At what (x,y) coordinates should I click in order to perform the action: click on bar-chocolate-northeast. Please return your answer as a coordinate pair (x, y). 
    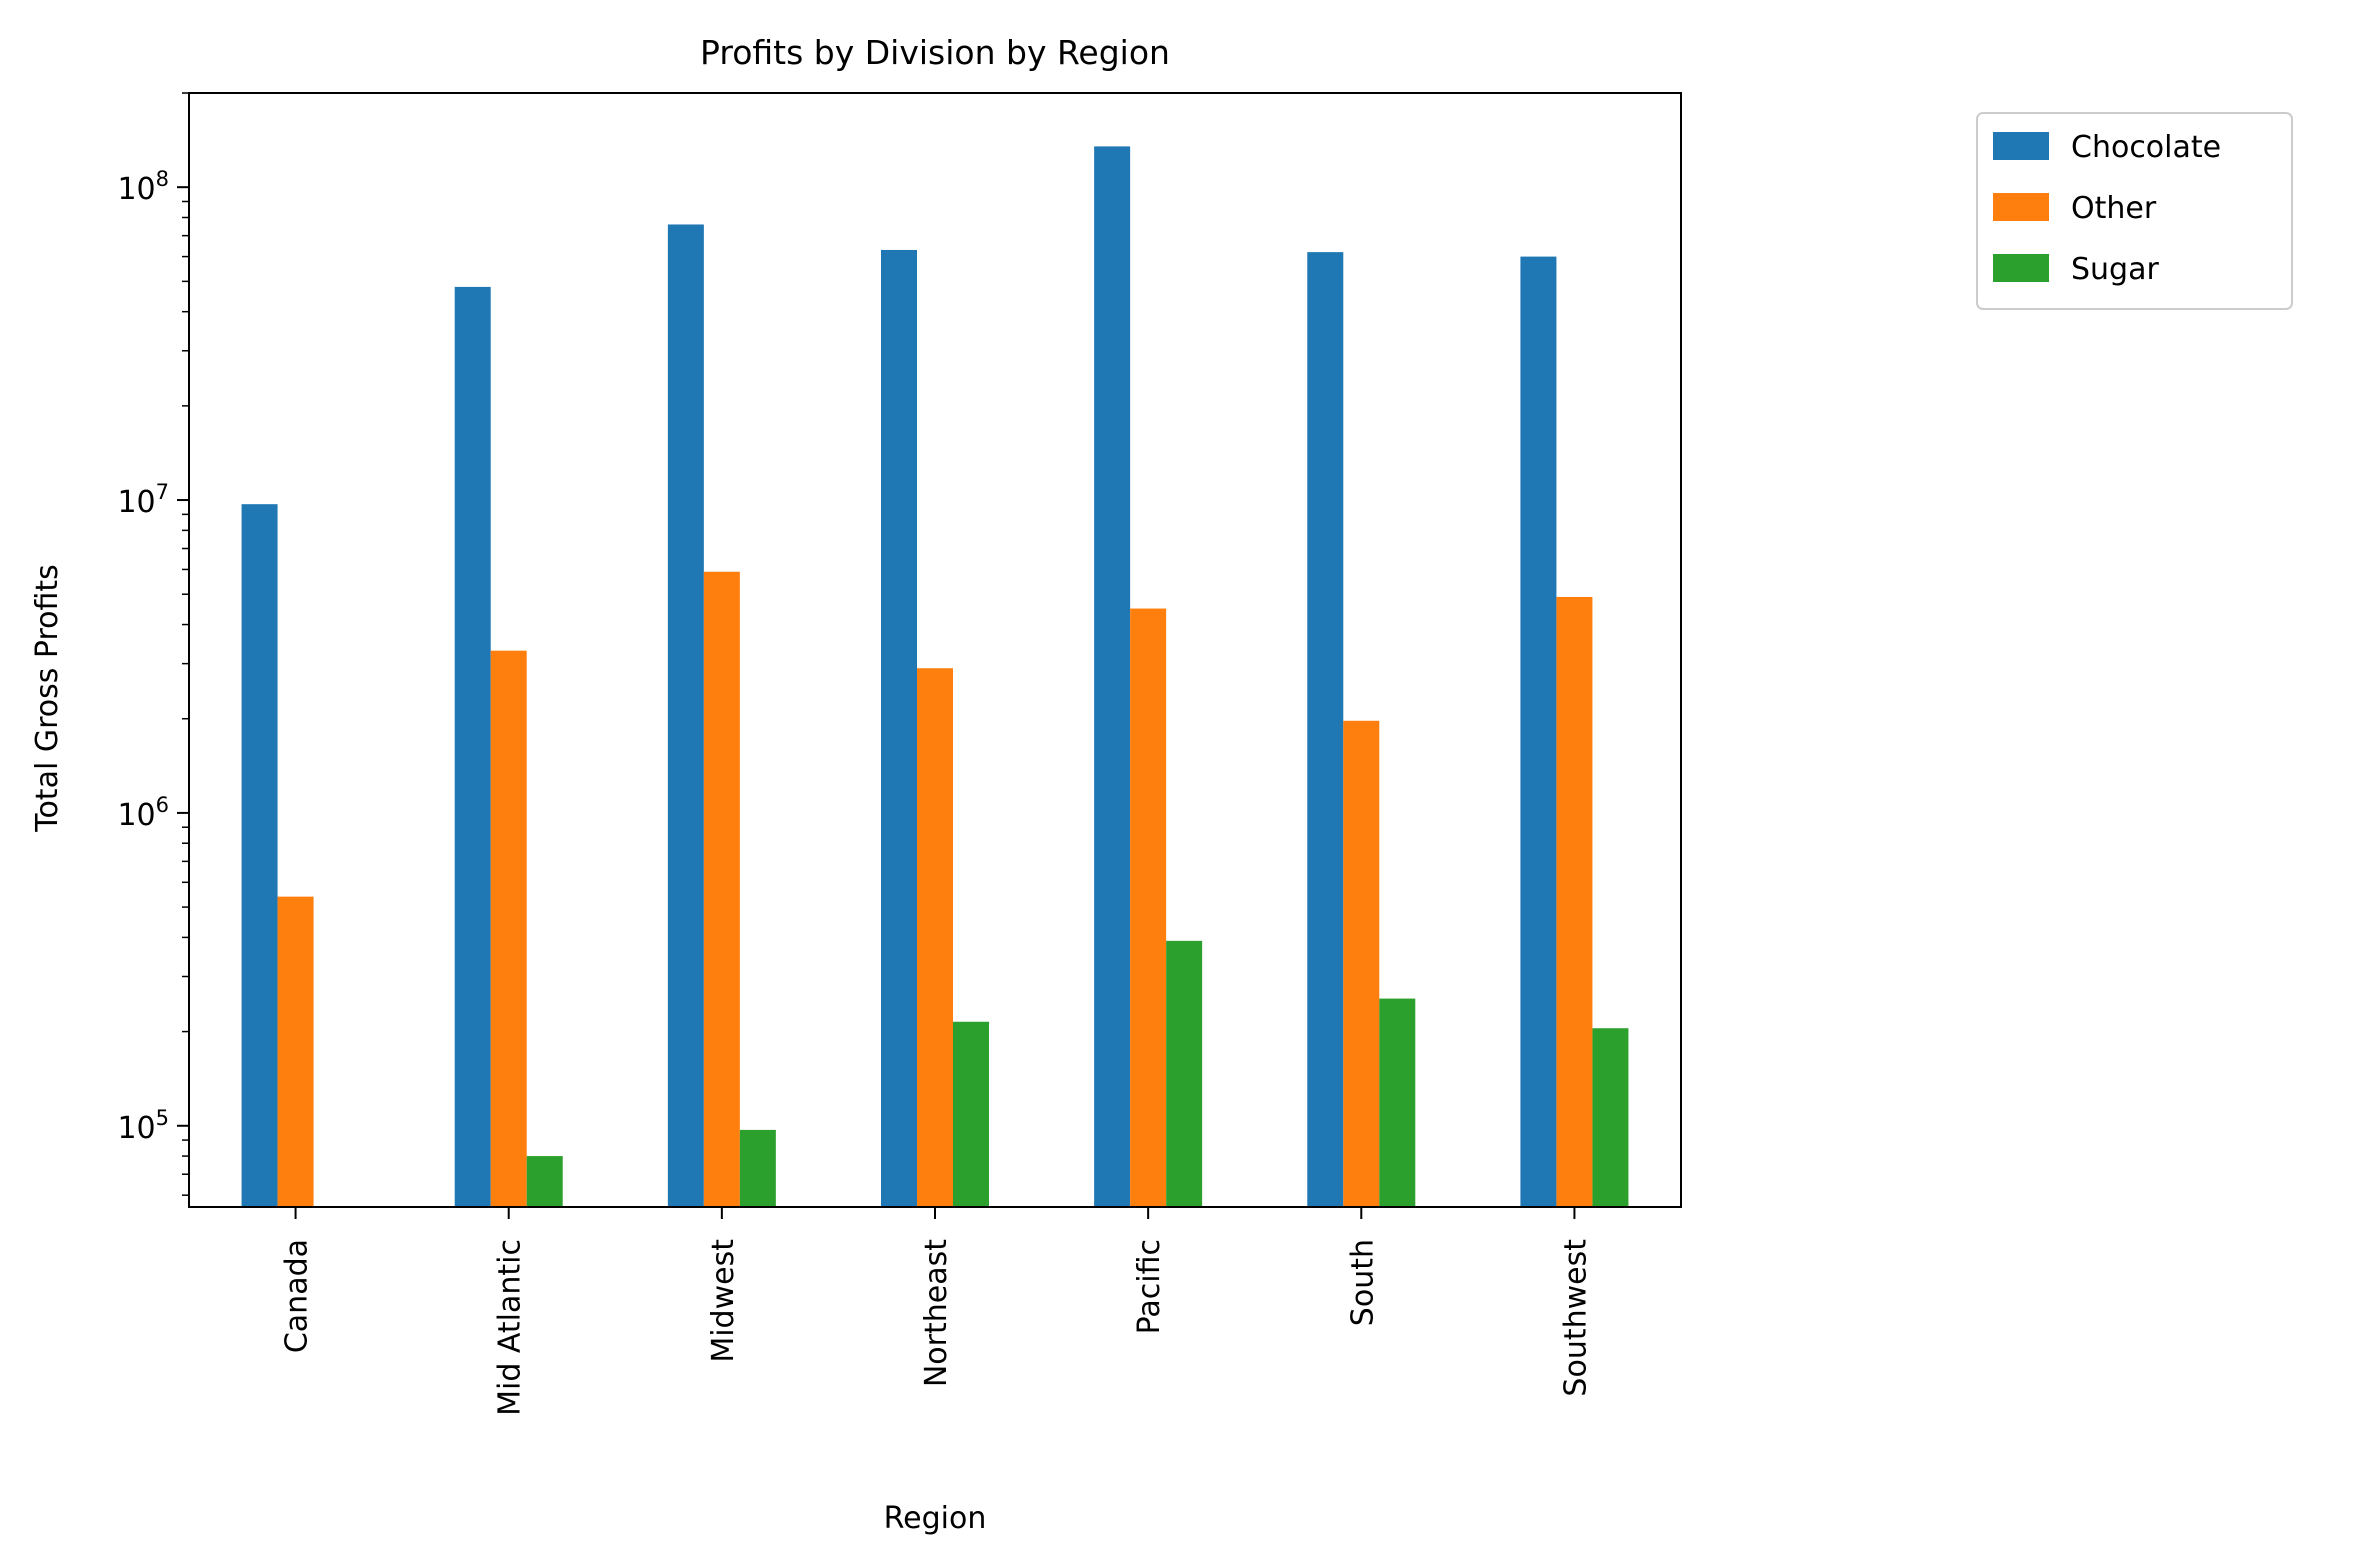
    Looking at the image, I should click on (899, 728).